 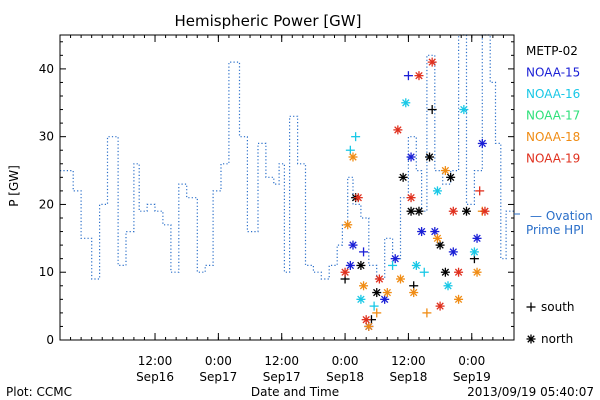 What do you see at coordinates (268, 21) in the screenshot?
I see `chart-title: Hemispheric Power [GW]` at bounding box center [268, 21].